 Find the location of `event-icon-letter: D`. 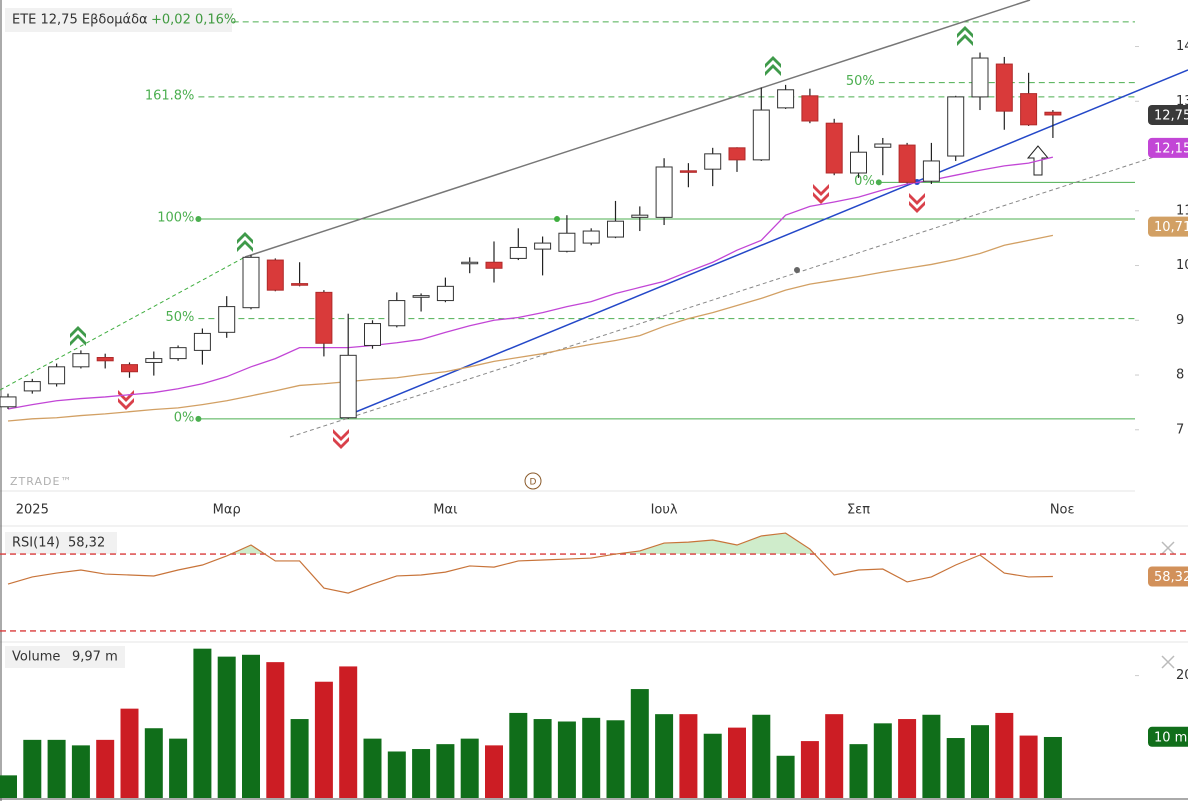

event-icon-letter: D is located at coordinates (533, 483).